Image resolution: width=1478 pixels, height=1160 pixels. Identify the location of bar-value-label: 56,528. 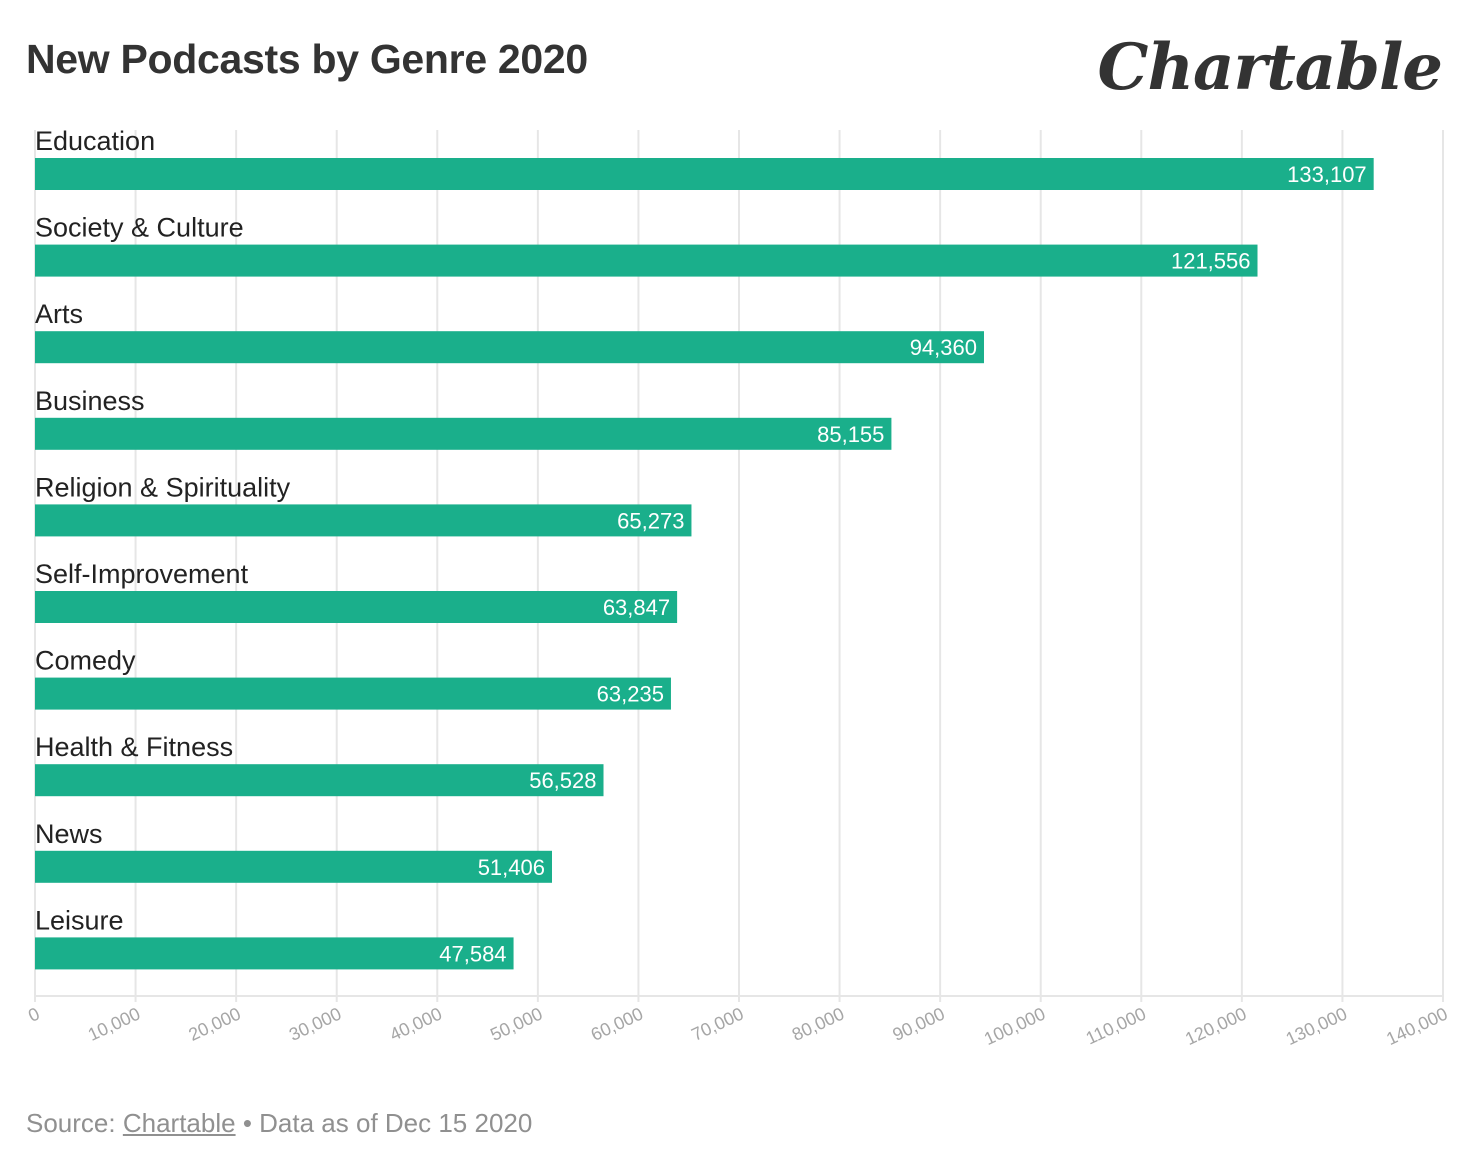
(562, 780).